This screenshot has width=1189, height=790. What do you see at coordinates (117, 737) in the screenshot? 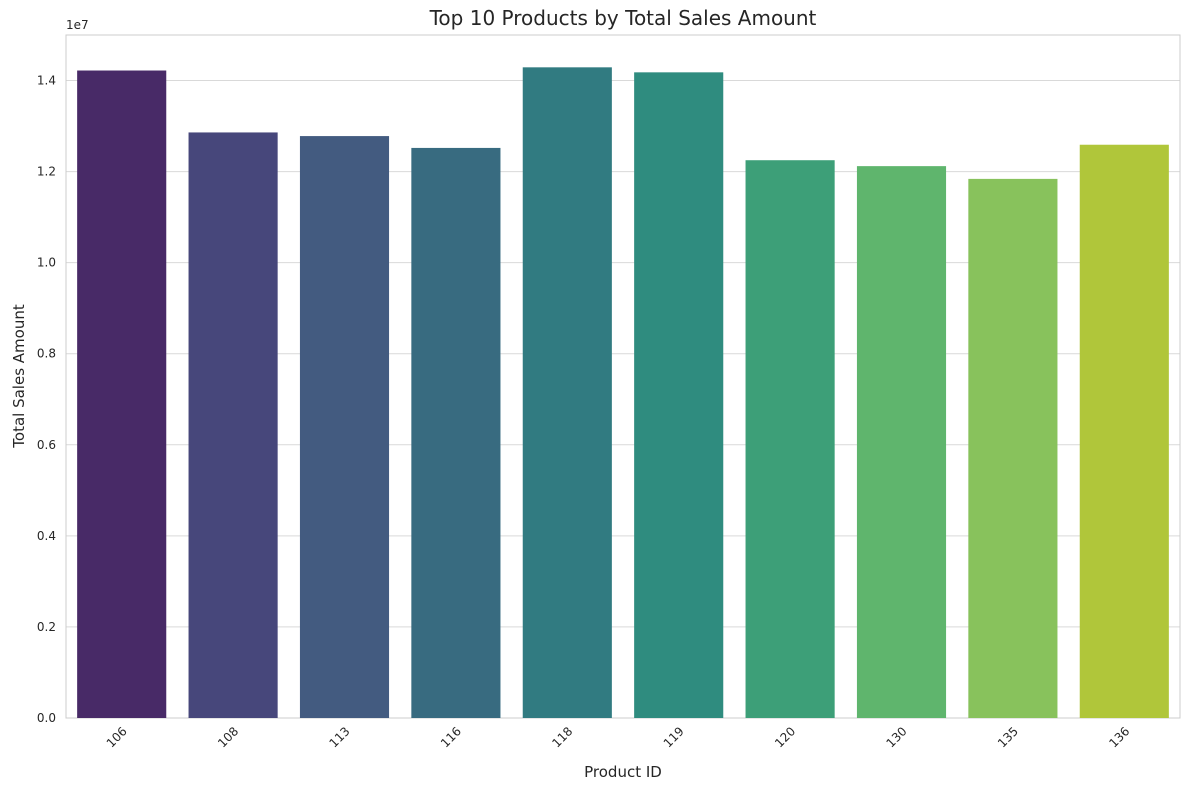
I see `x-tick-label: 106` at bounding box center [117, 737].